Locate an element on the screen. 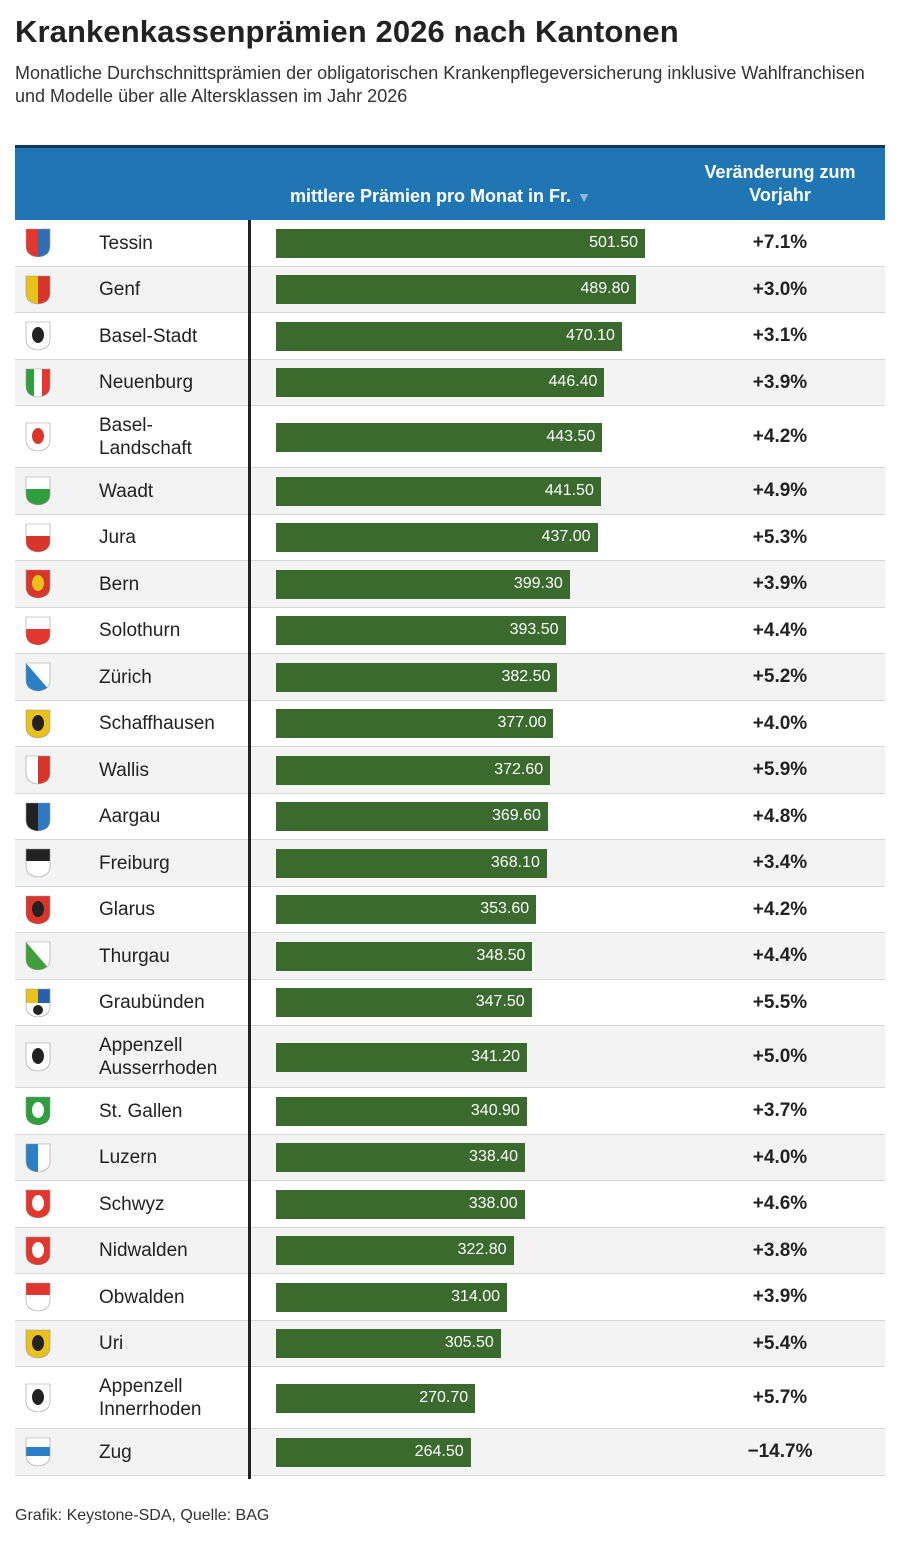 This screenshot has height=1542, width=900. premium-bar: 270.70 is located at coordinates (376, 1398).